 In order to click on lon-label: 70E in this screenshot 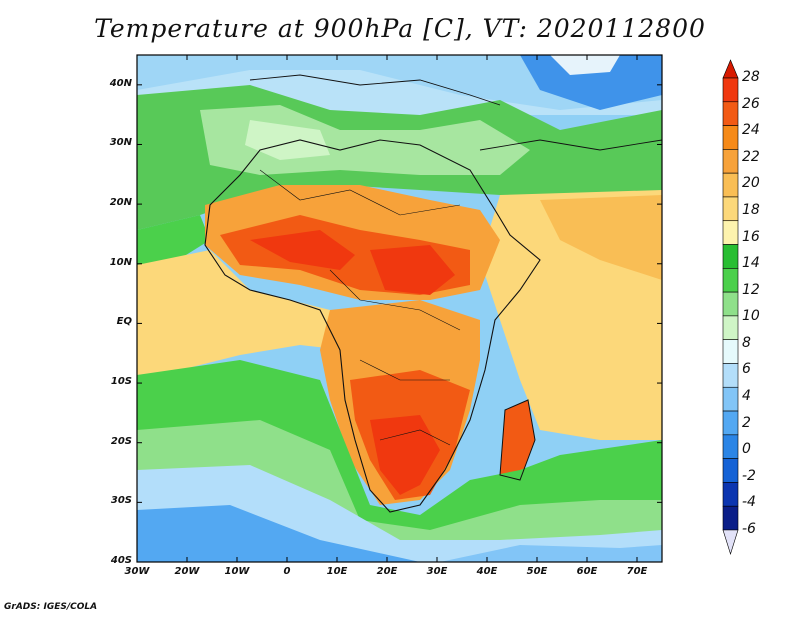, I will do `click(637, 571)`.